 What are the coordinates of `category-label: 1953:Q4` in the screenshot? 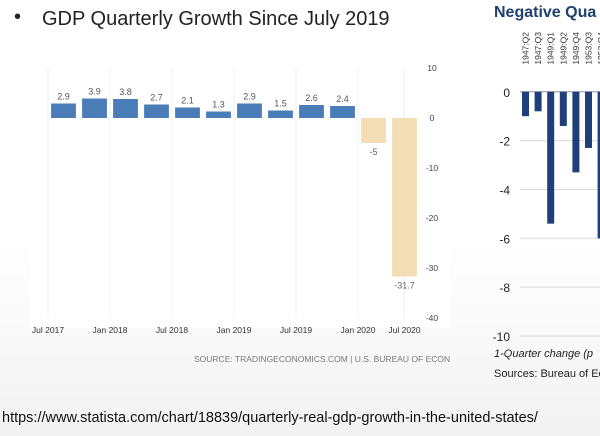 It's located at (598, 48).